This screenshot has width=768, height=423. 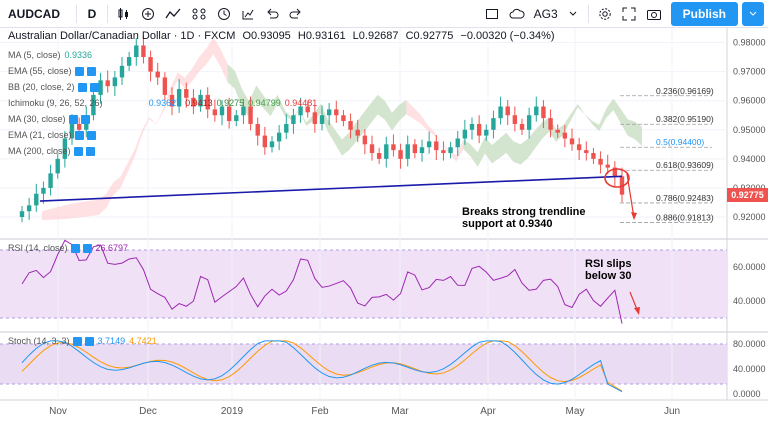 What do you see at coordinates (199, 14) in the screenshot?
I see `templates-icon` at bounding box center [199, 14].